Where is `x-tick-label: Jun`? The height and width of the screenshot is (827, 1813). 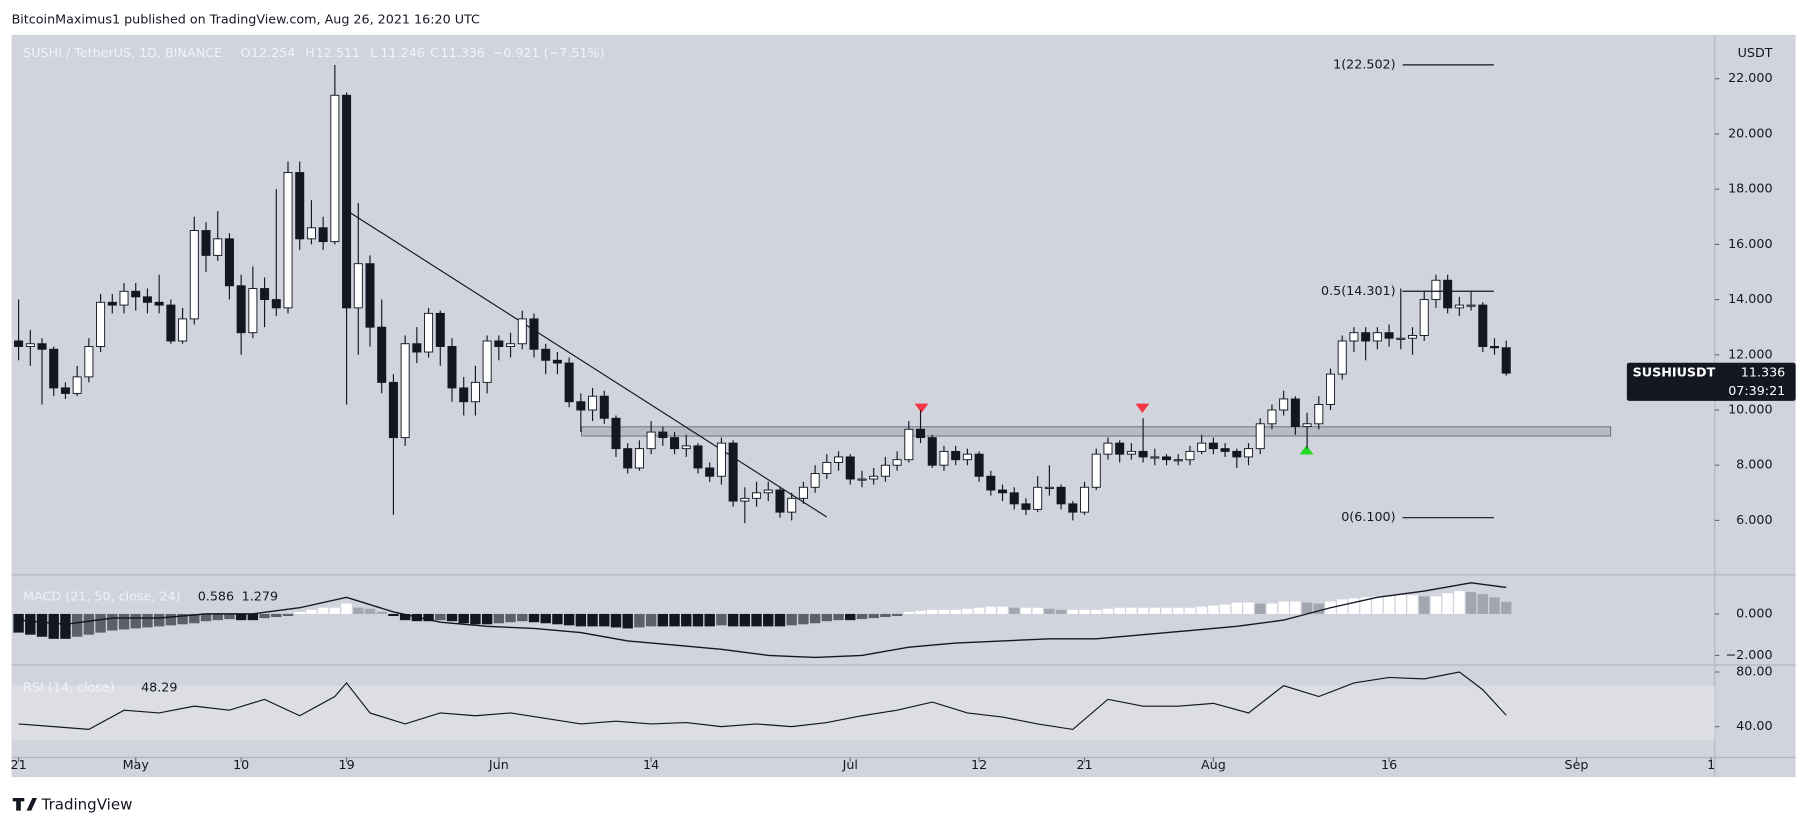 x-tick-label: Jun is located at coordinates (498, 764).